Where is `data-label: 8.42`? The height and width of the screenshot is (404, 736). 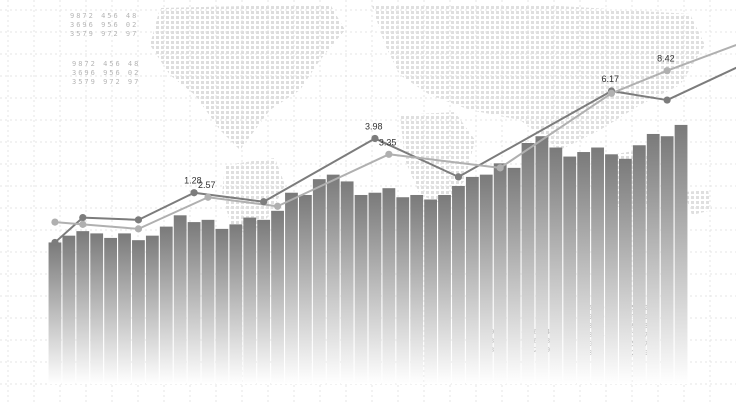
data-label: 8.42 is located at coordinates (666, 59).